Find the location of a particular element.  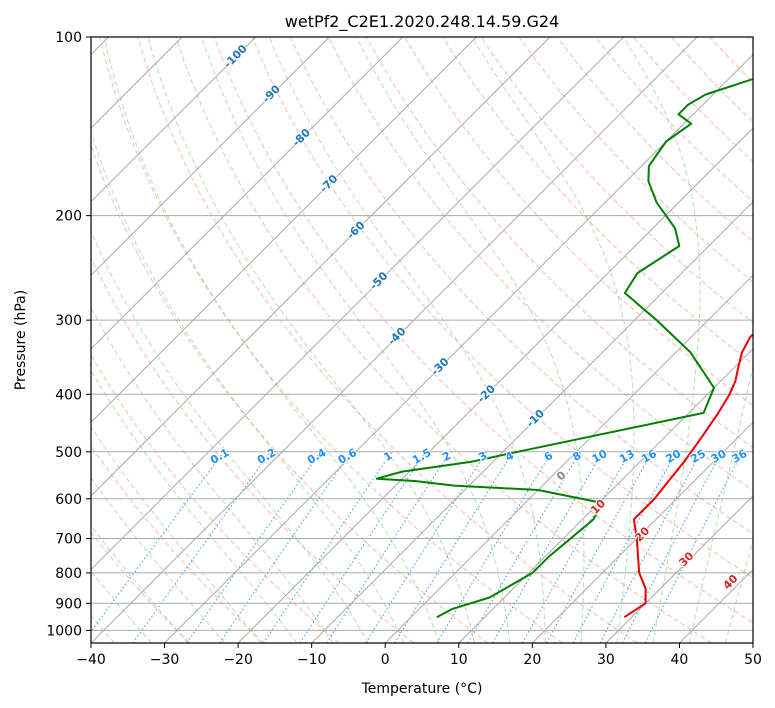

mixing-ratio-label: 1.5 is located at coordinates (421, 456).